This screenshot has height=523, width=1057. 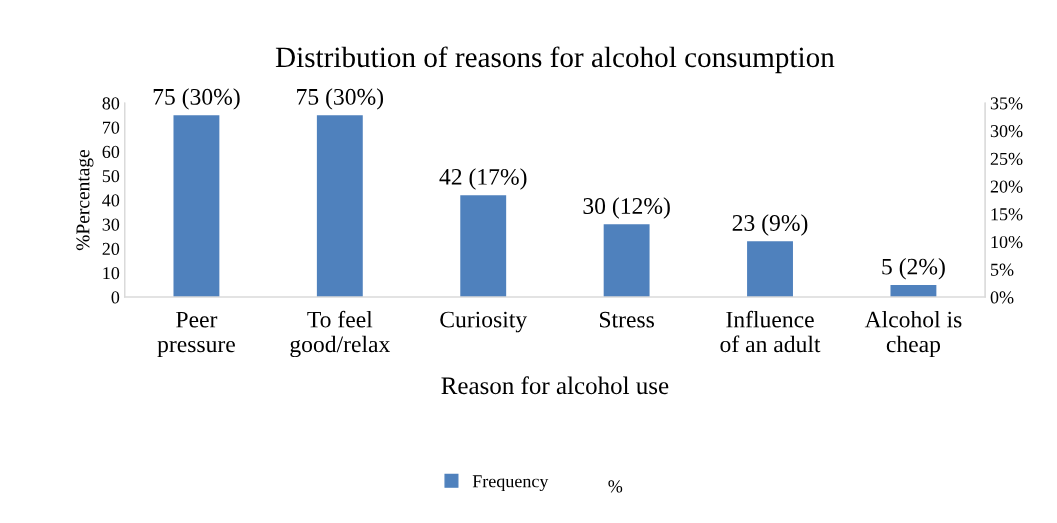 What do you see at coordinates (111, 103) in the screenshot?
I see `y-tick-label: 80` at bounding box center [111, 103].